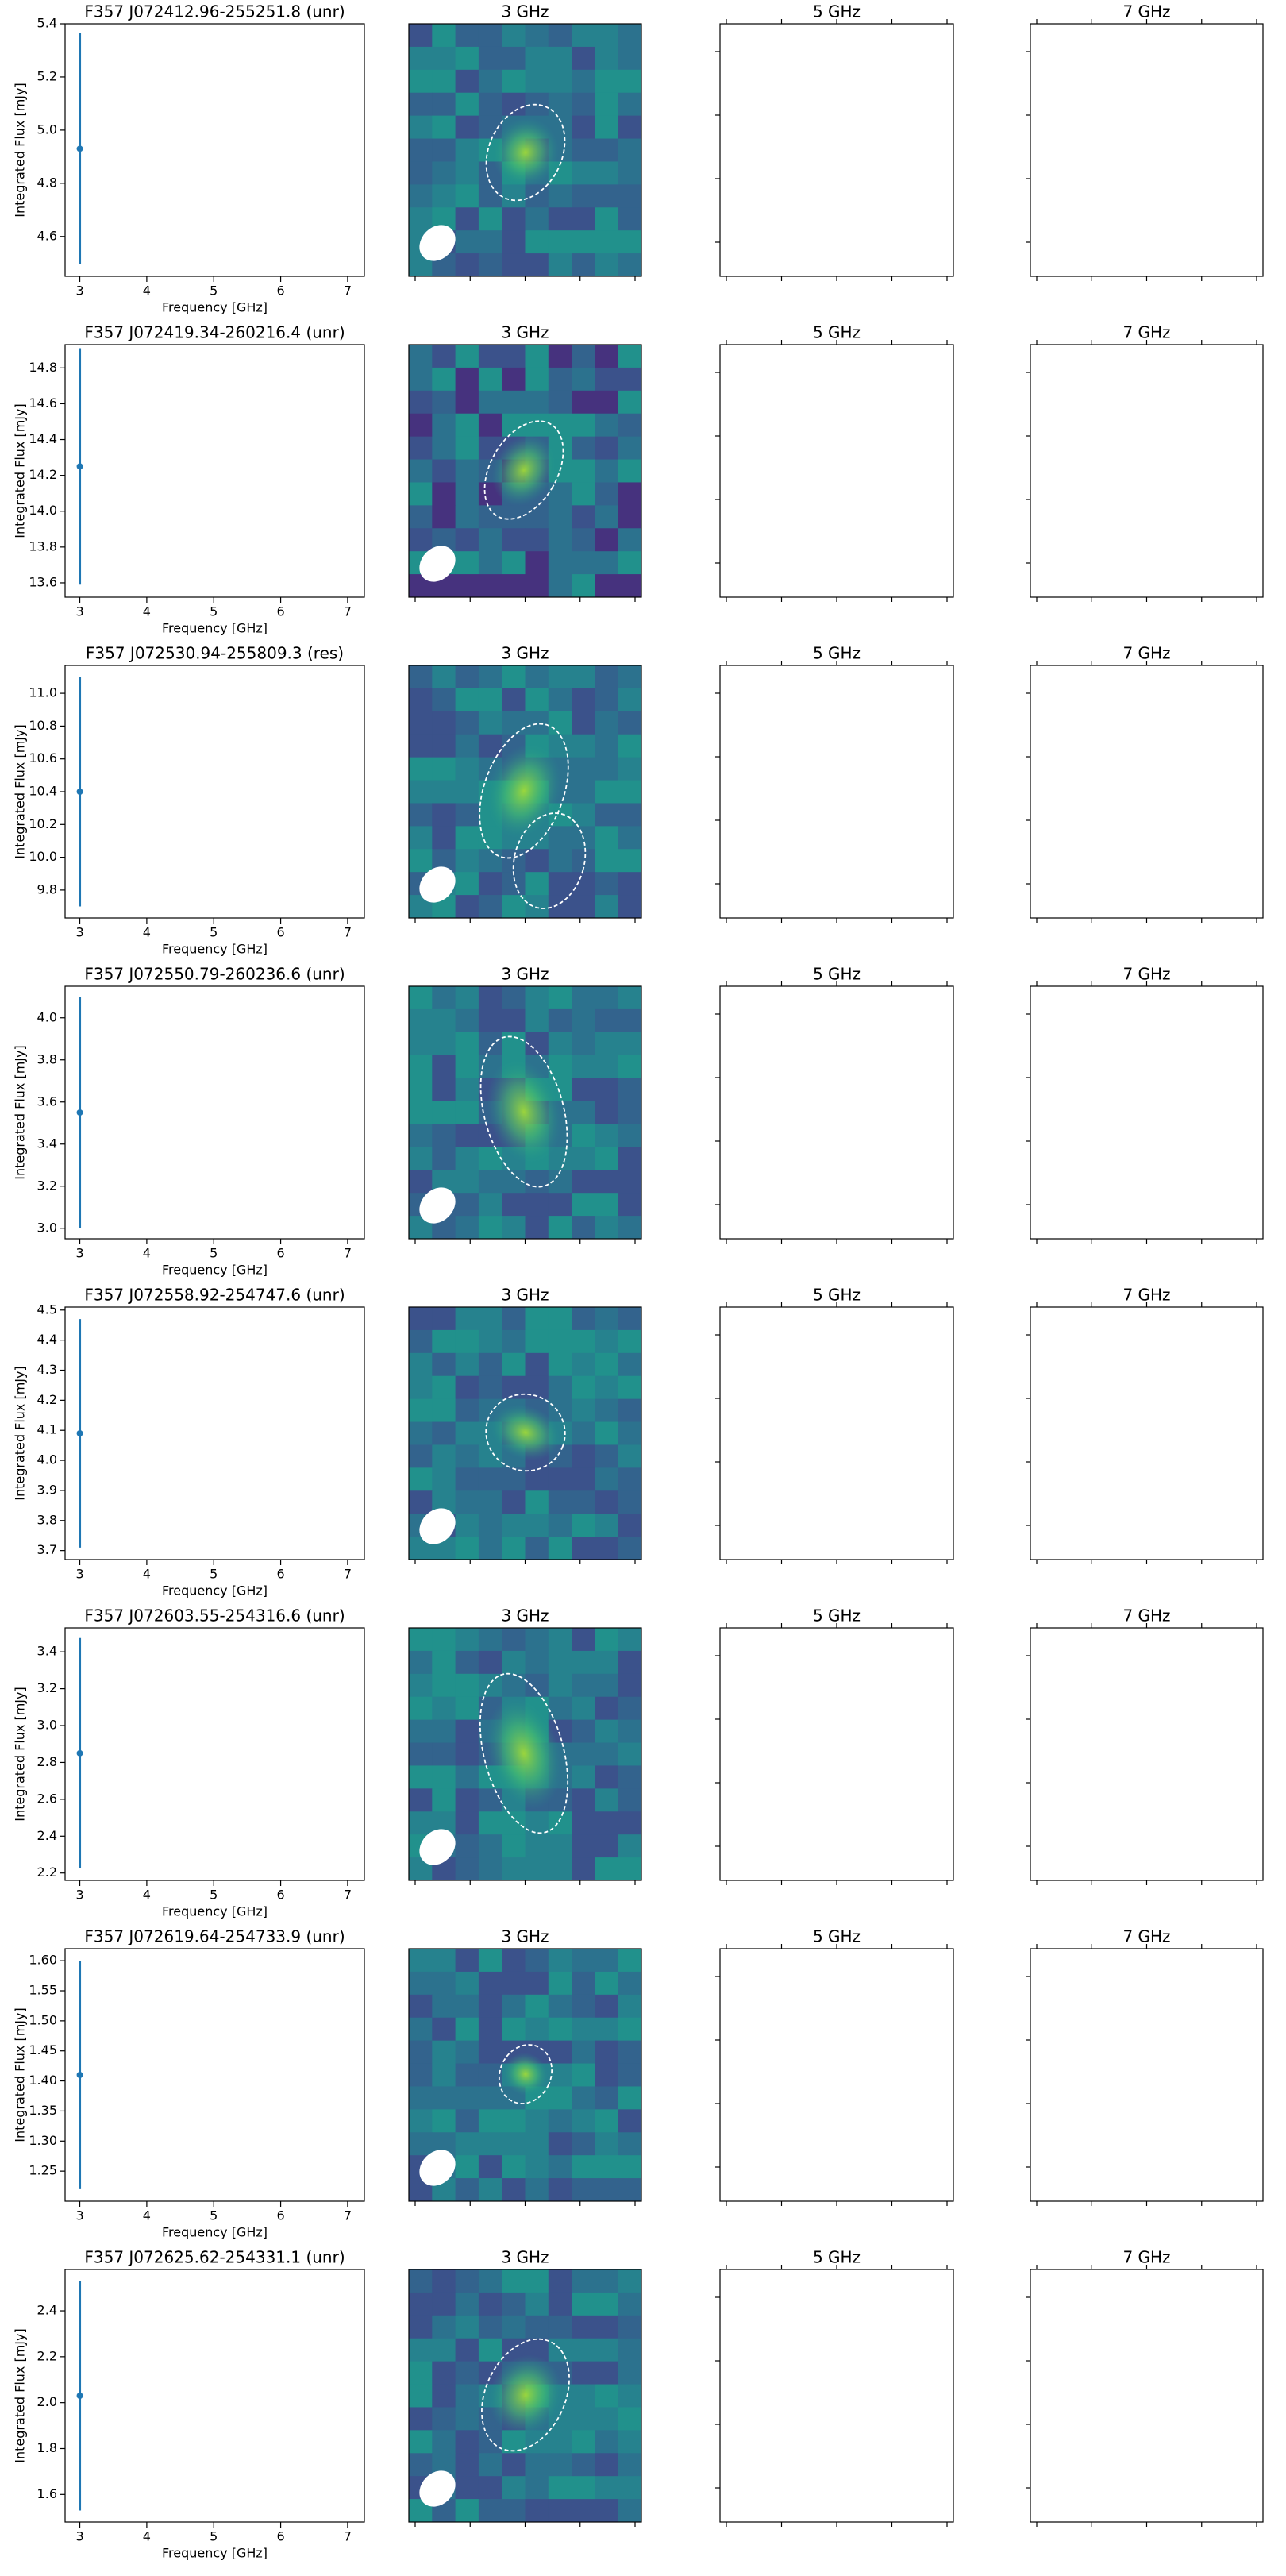 This screenshot has height=2576, width=1286. I want to click on source-glow, so click(525, 152).